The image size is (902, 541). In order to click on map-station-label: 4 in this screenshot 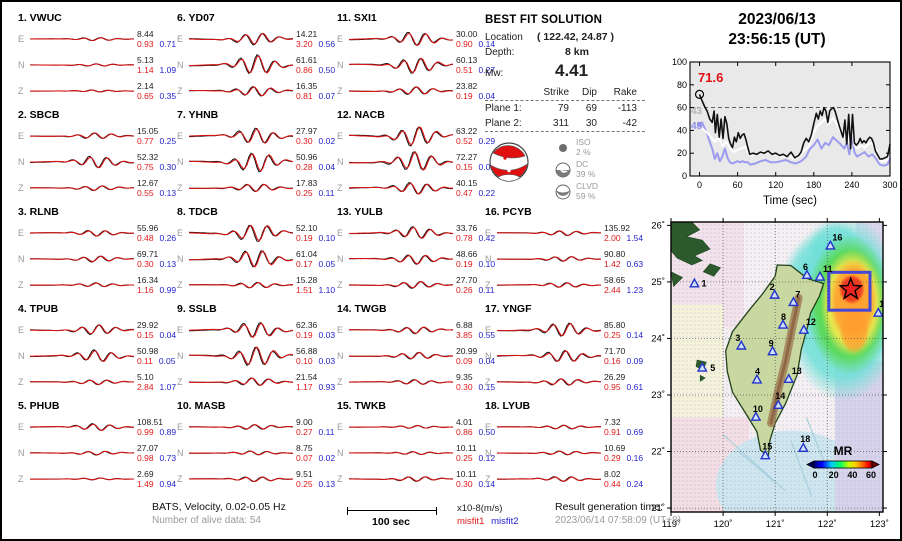, I will do `click(757, 372)`.